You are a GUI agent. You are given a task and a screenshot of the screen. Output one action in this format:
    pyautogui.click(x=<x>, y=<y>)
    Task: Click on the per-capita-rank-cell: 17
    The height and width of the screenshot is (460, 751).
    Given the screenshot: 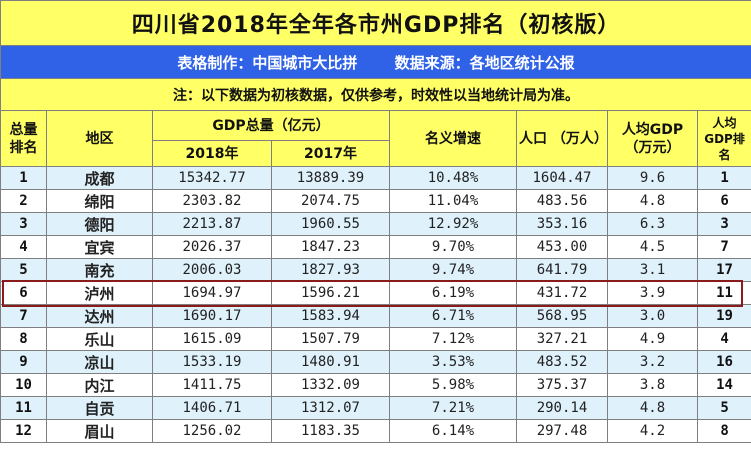 What is the action you would take?
    pyautogui.click(x=723, y=270)
    